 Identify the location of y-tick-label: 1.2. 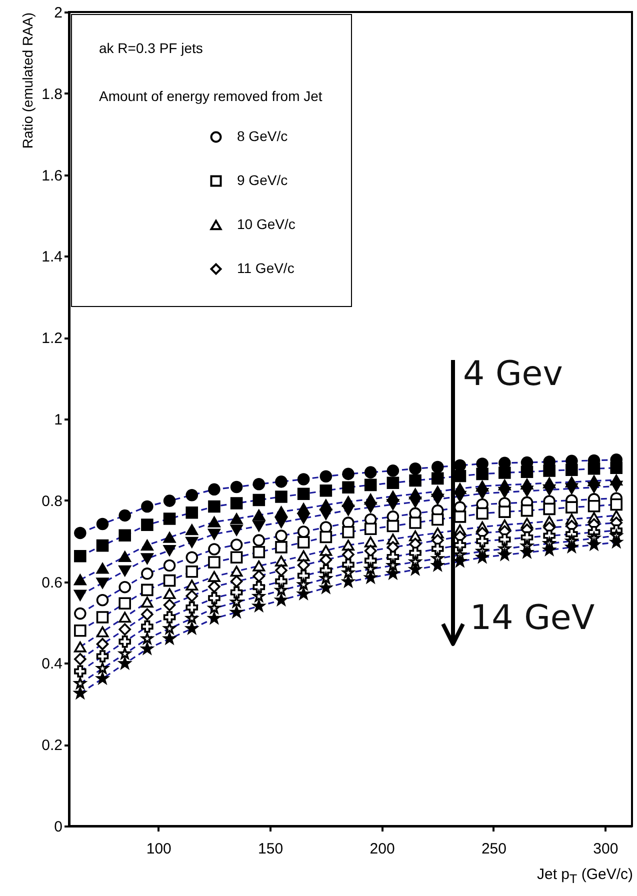
(52, 339).